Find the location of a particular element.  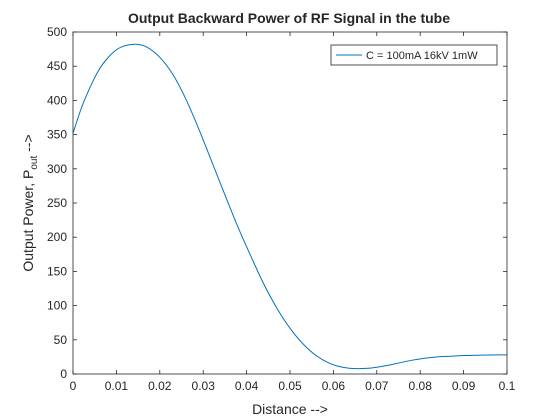

x-tick-label: 0.06 is located at coordinates (334, 386).